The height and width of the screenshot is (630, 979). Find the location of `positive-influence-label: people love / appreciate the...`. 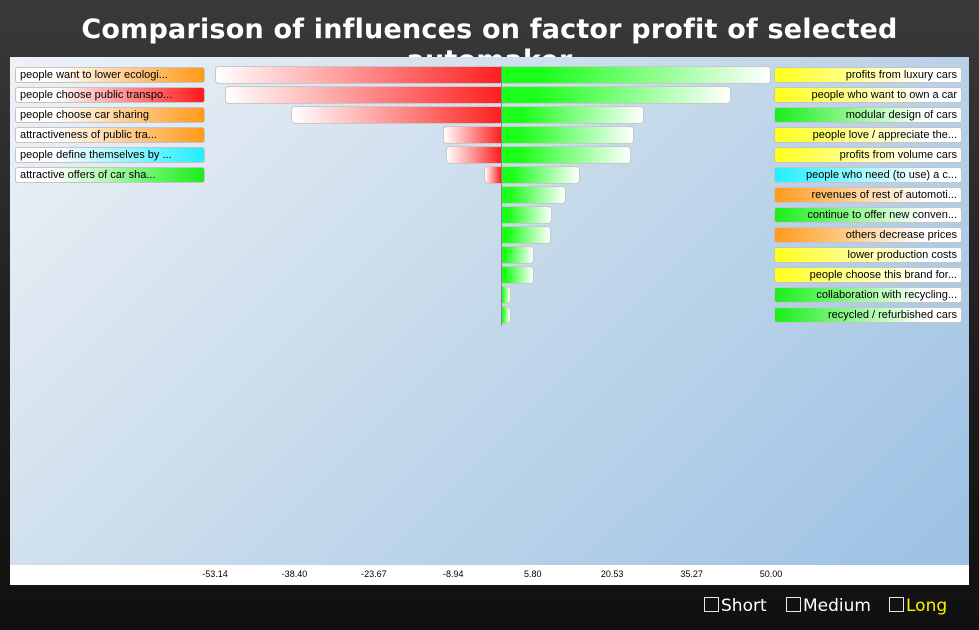

positive-influence-label: people love / appreciate the... is located at coordinates (868, 135).